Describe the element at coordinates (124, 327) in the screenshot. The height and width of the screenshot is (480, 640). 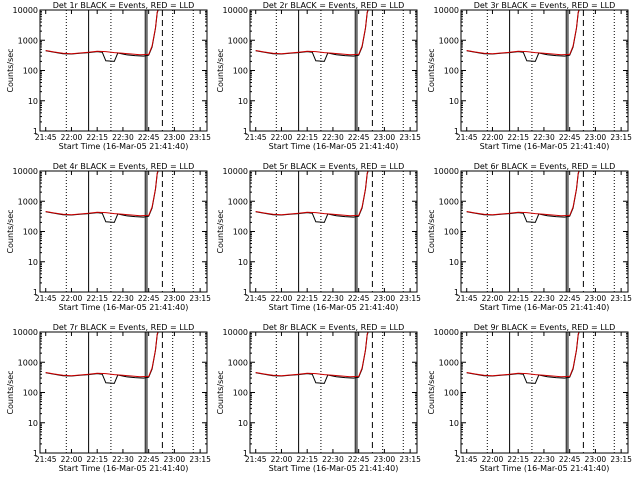
I see `plot-title: Det 7r BLACK = Events, RED = LLD` at that location.